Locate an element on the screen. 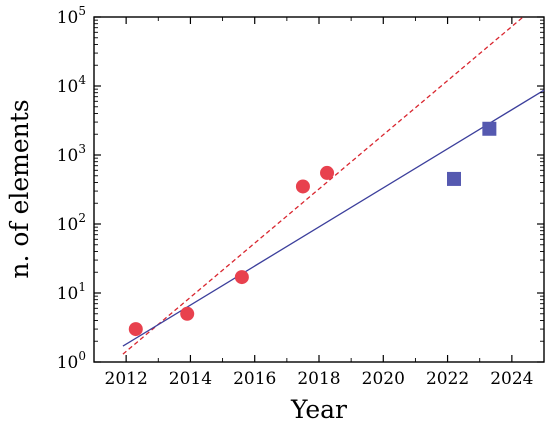  y-tick-label: 10⁴ is located at coordinates (72, 85).